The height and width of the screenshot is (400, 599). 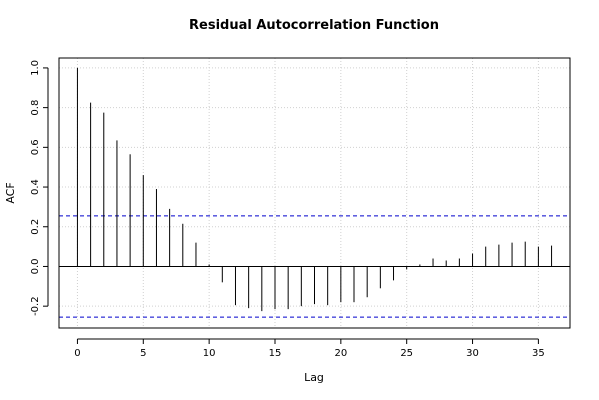 I want to click on x-tick-label: 0, so click(x=77, y=353).